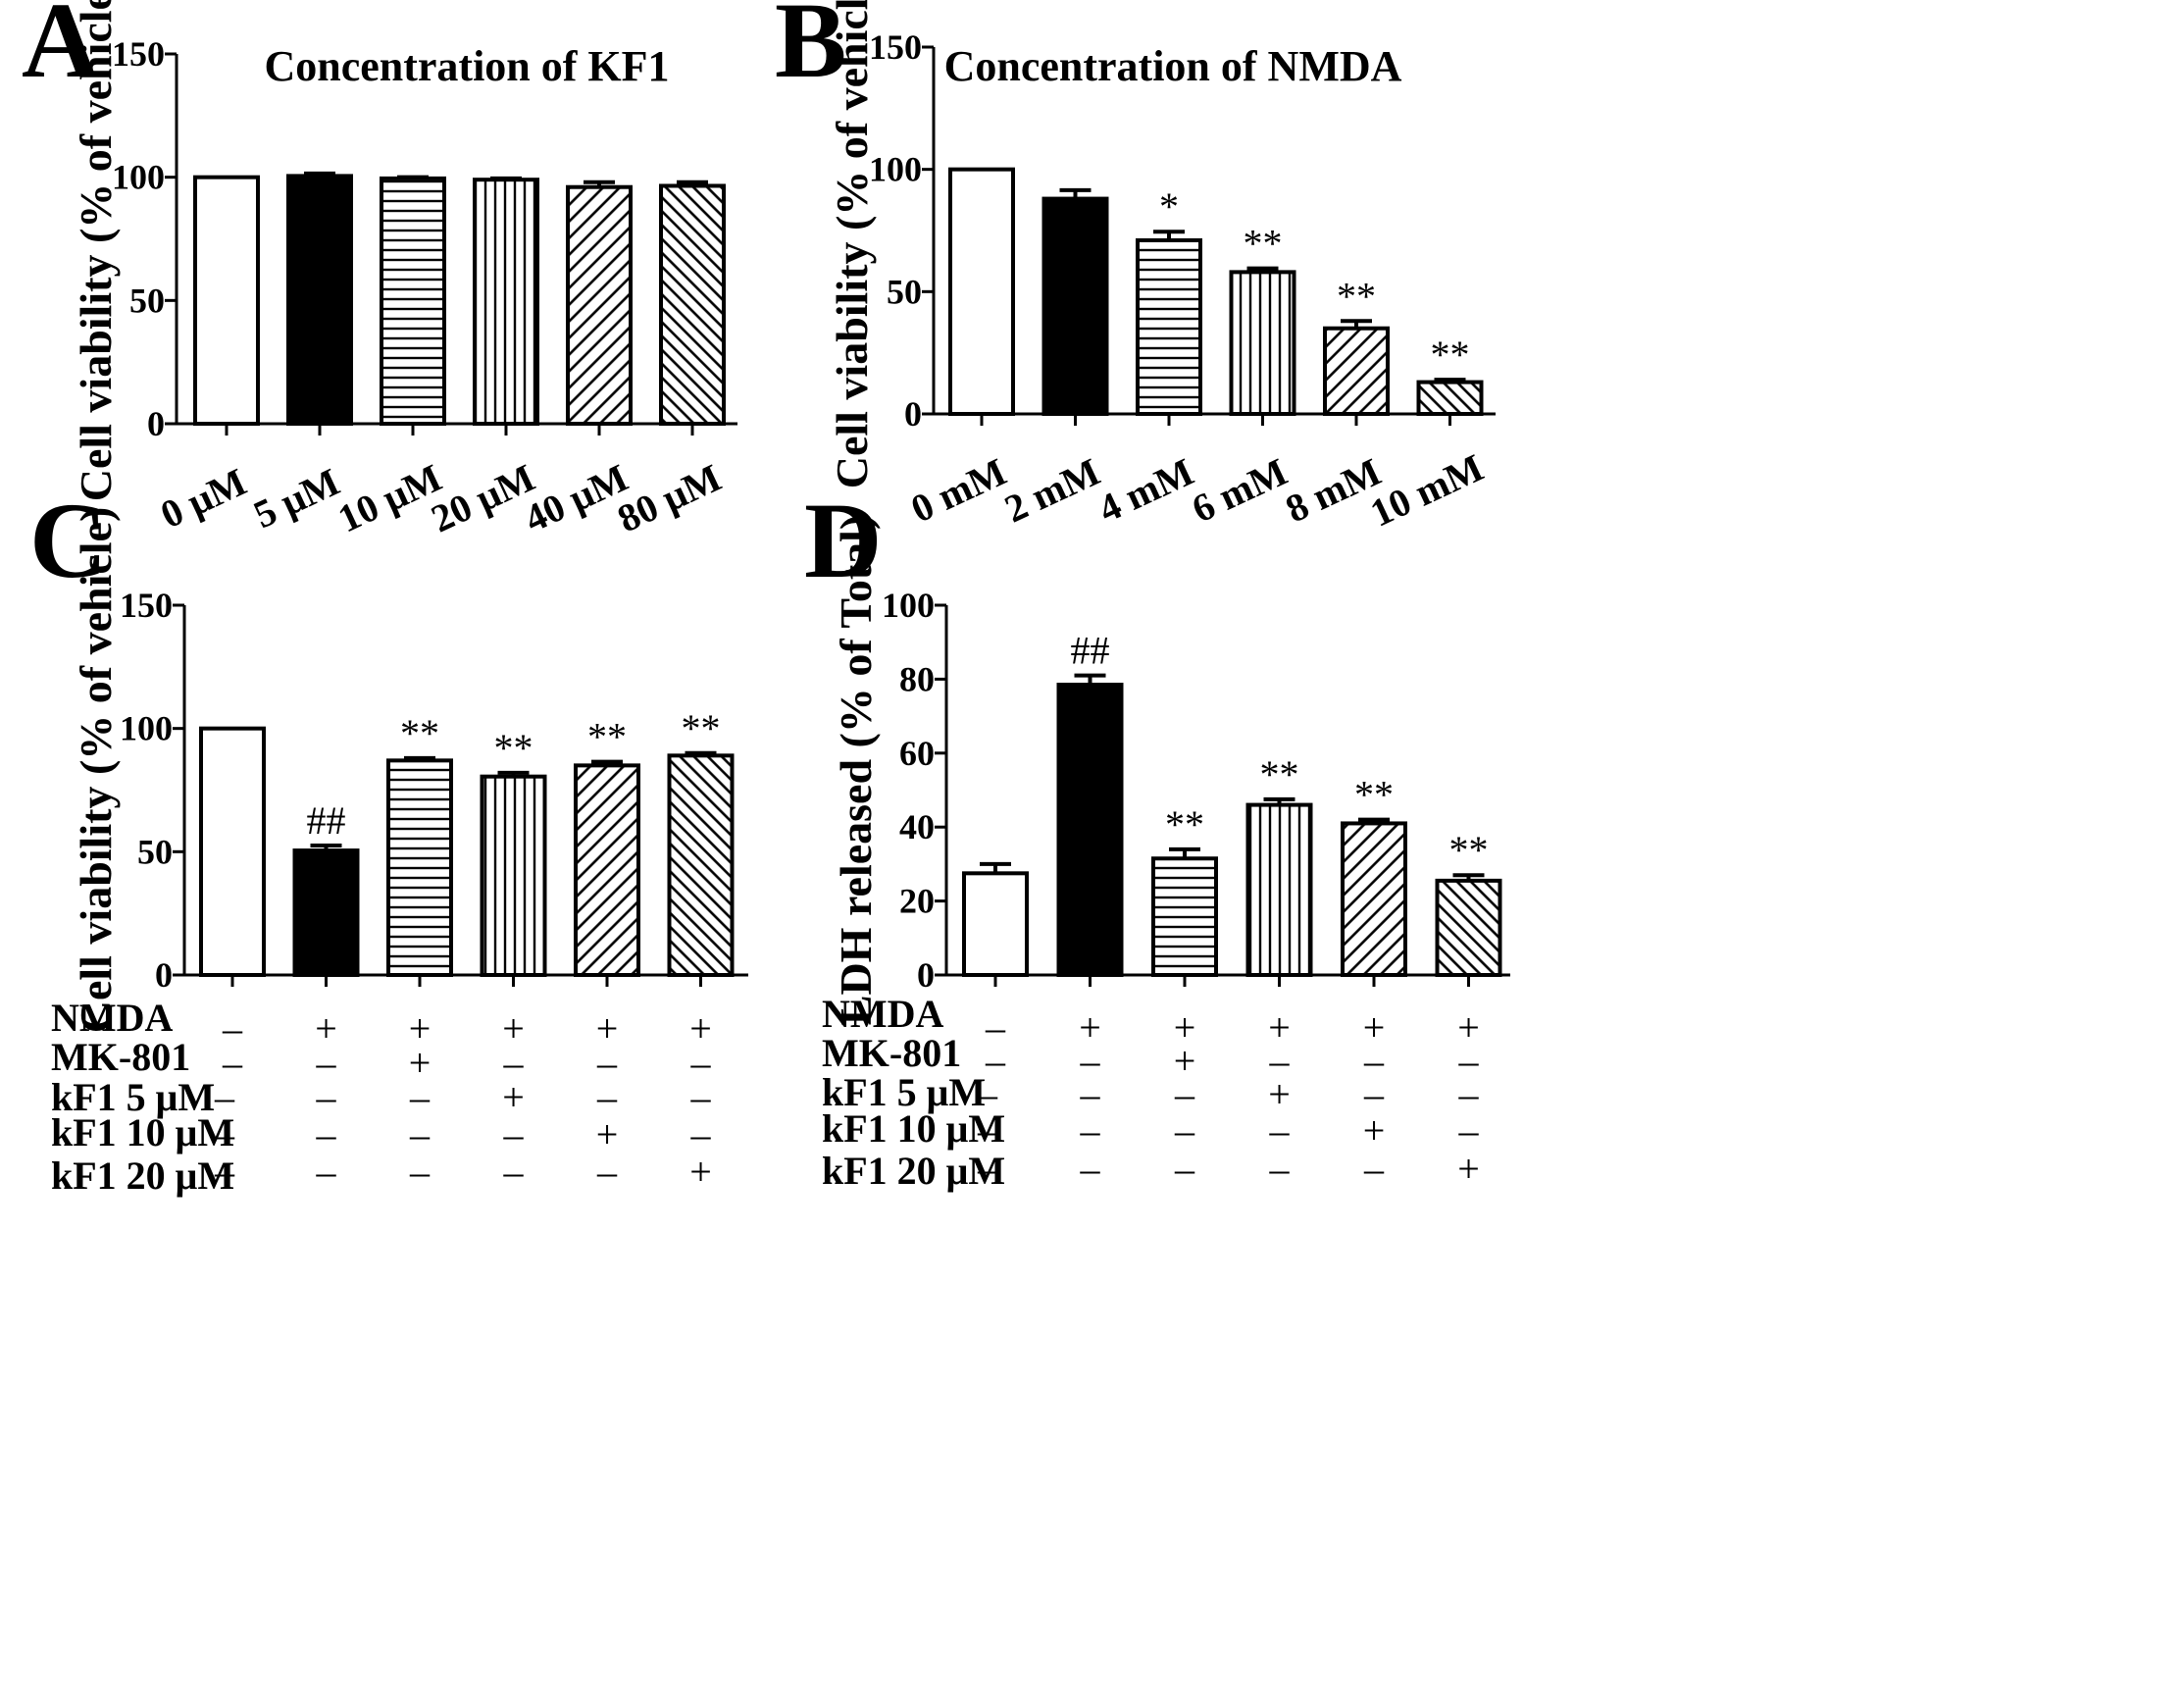 The image size is (2184, 1692). What do you see at coordinates (883, 1014) in the screenshot?
I see `treatment-label: NMDA` at bounding box center [883, 1014].